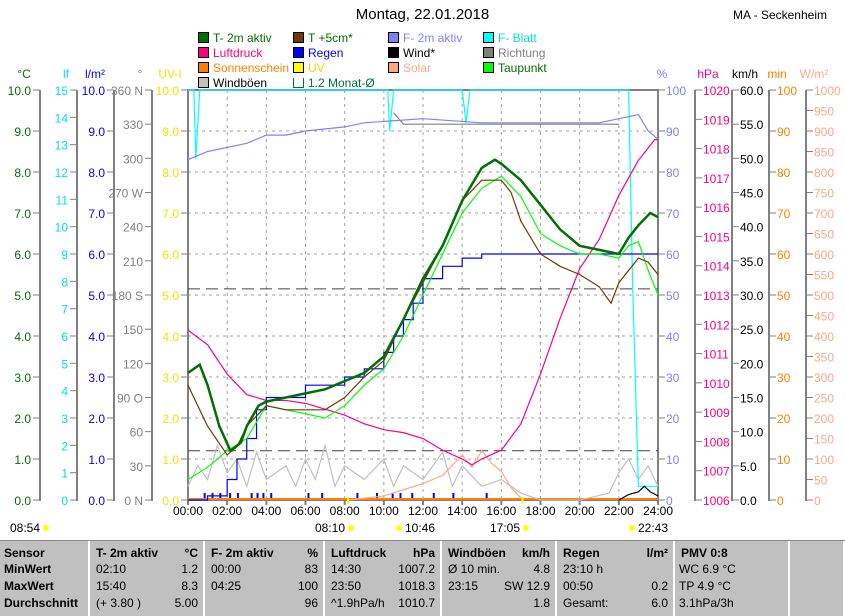  I want to click on table-cell: l/m², so click(657, 553).